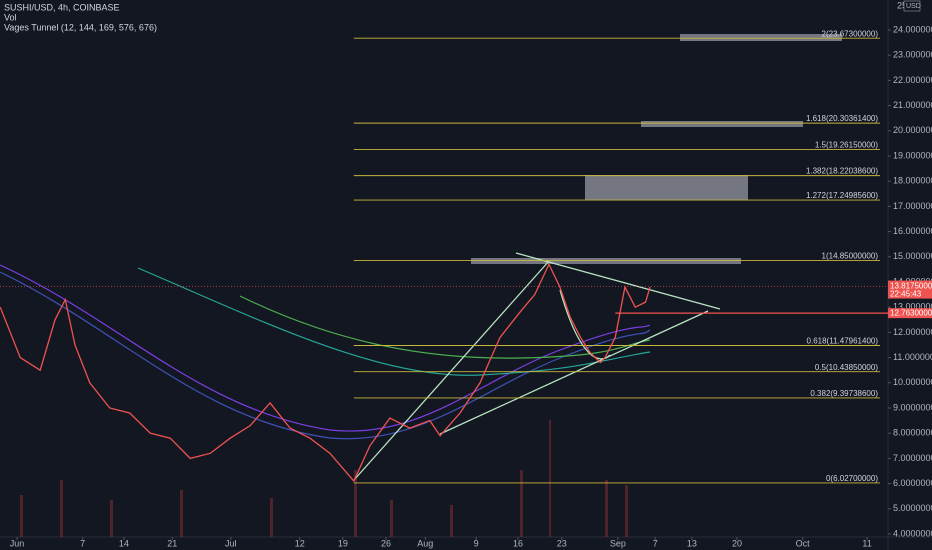 The image size is (932, 550). What do you see at coordinates (847, 367) in the screenshot?
I see `fib-label: 0.5(10.43850000)` at bounding box center [847, 367].